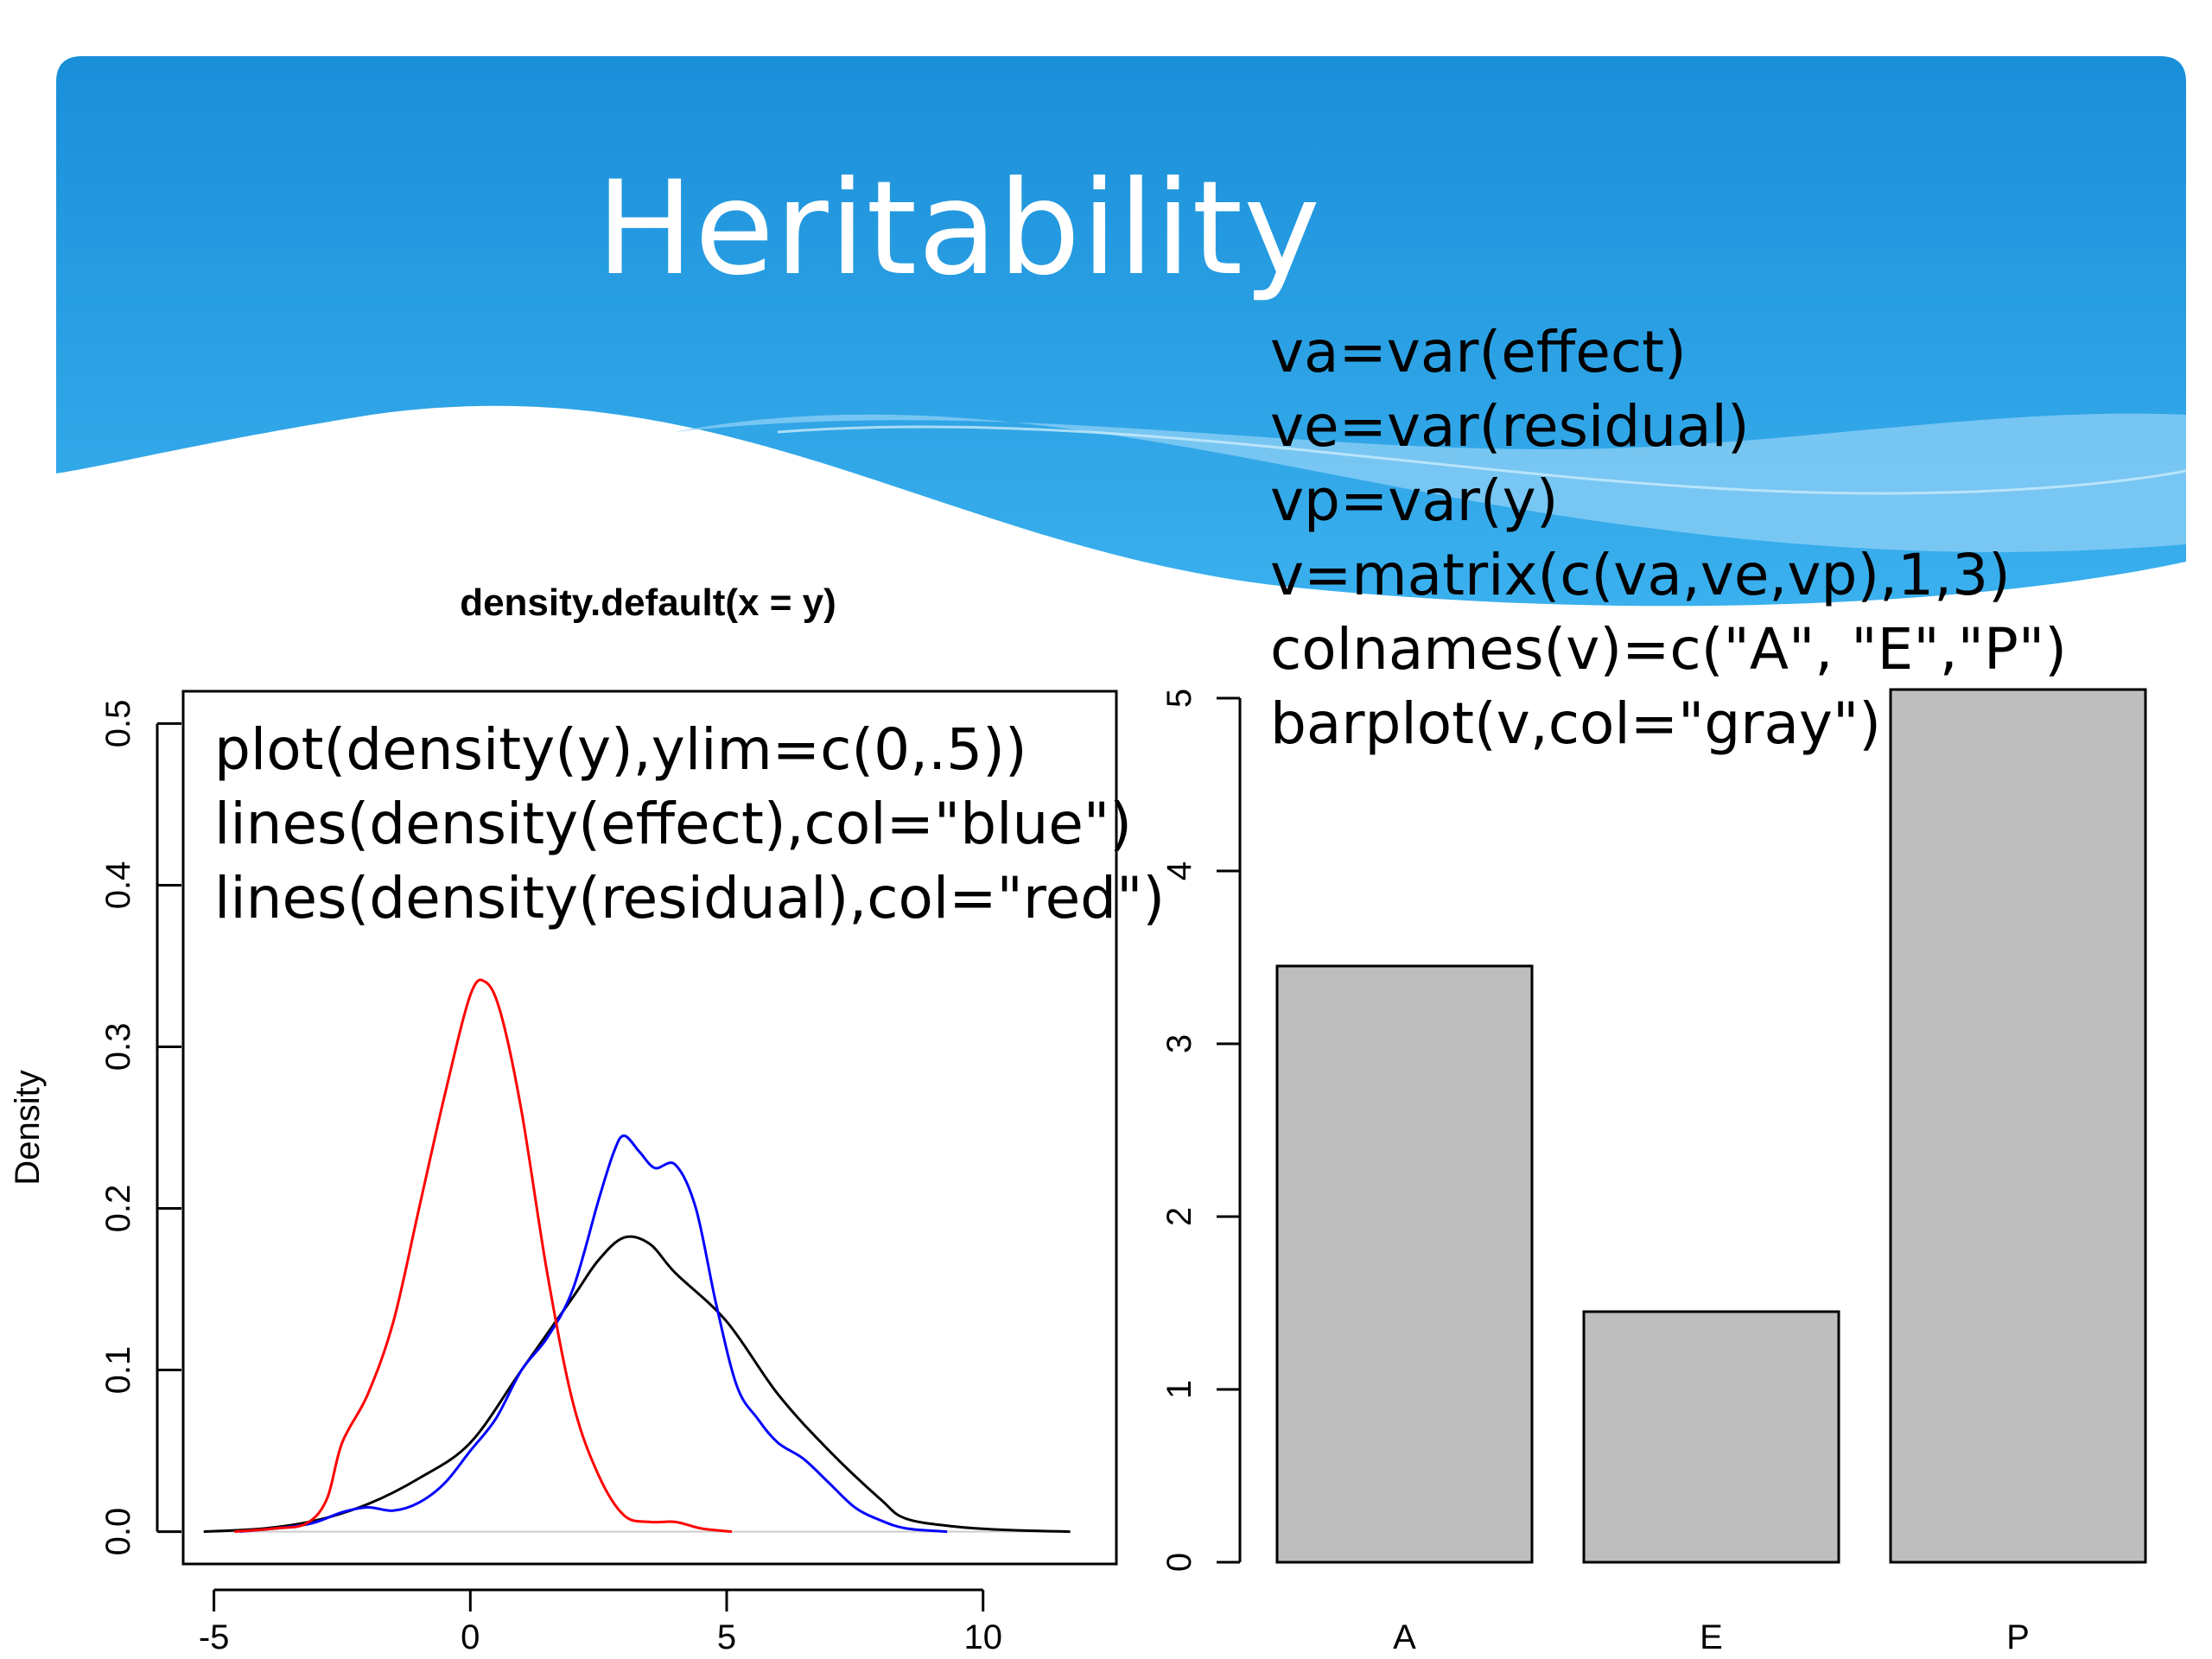 This screenshot has height=1659, width=2212. Describe the element at coordinates (637, 1384) in the screenshot. I see `density-curve-black` at that location.